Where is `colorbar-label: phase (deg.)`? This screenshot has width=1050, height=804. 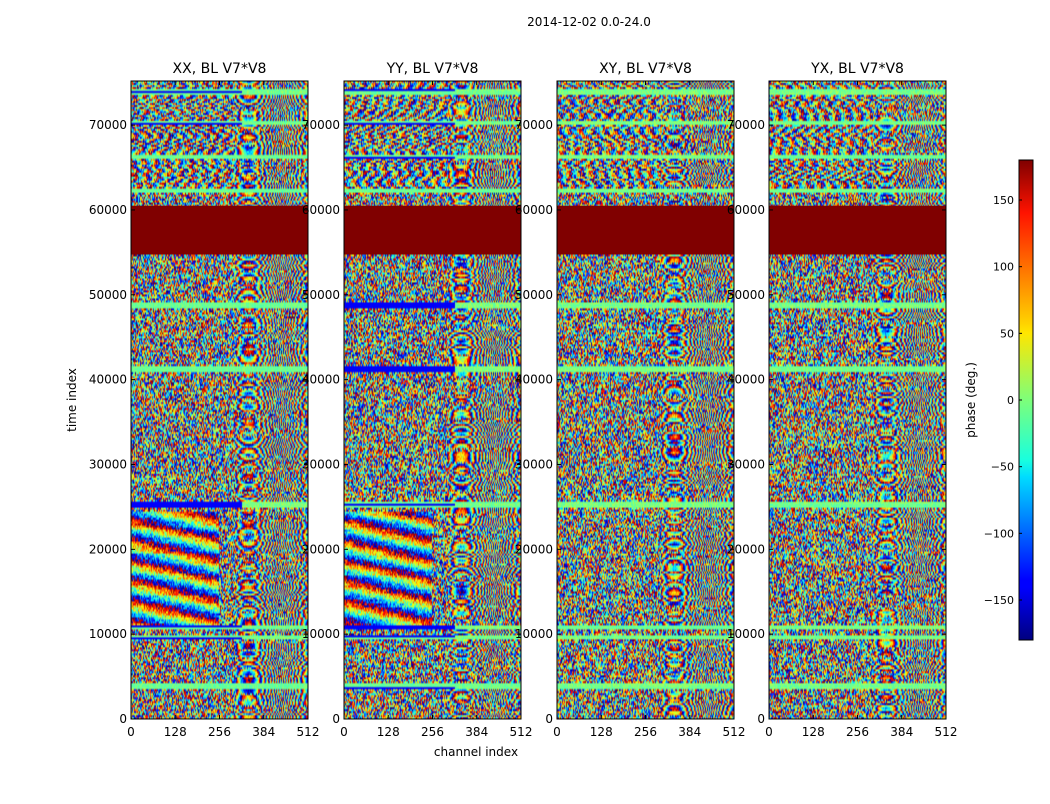
colorbar-label: phase (deg.) is located at coordinates (971, 400).